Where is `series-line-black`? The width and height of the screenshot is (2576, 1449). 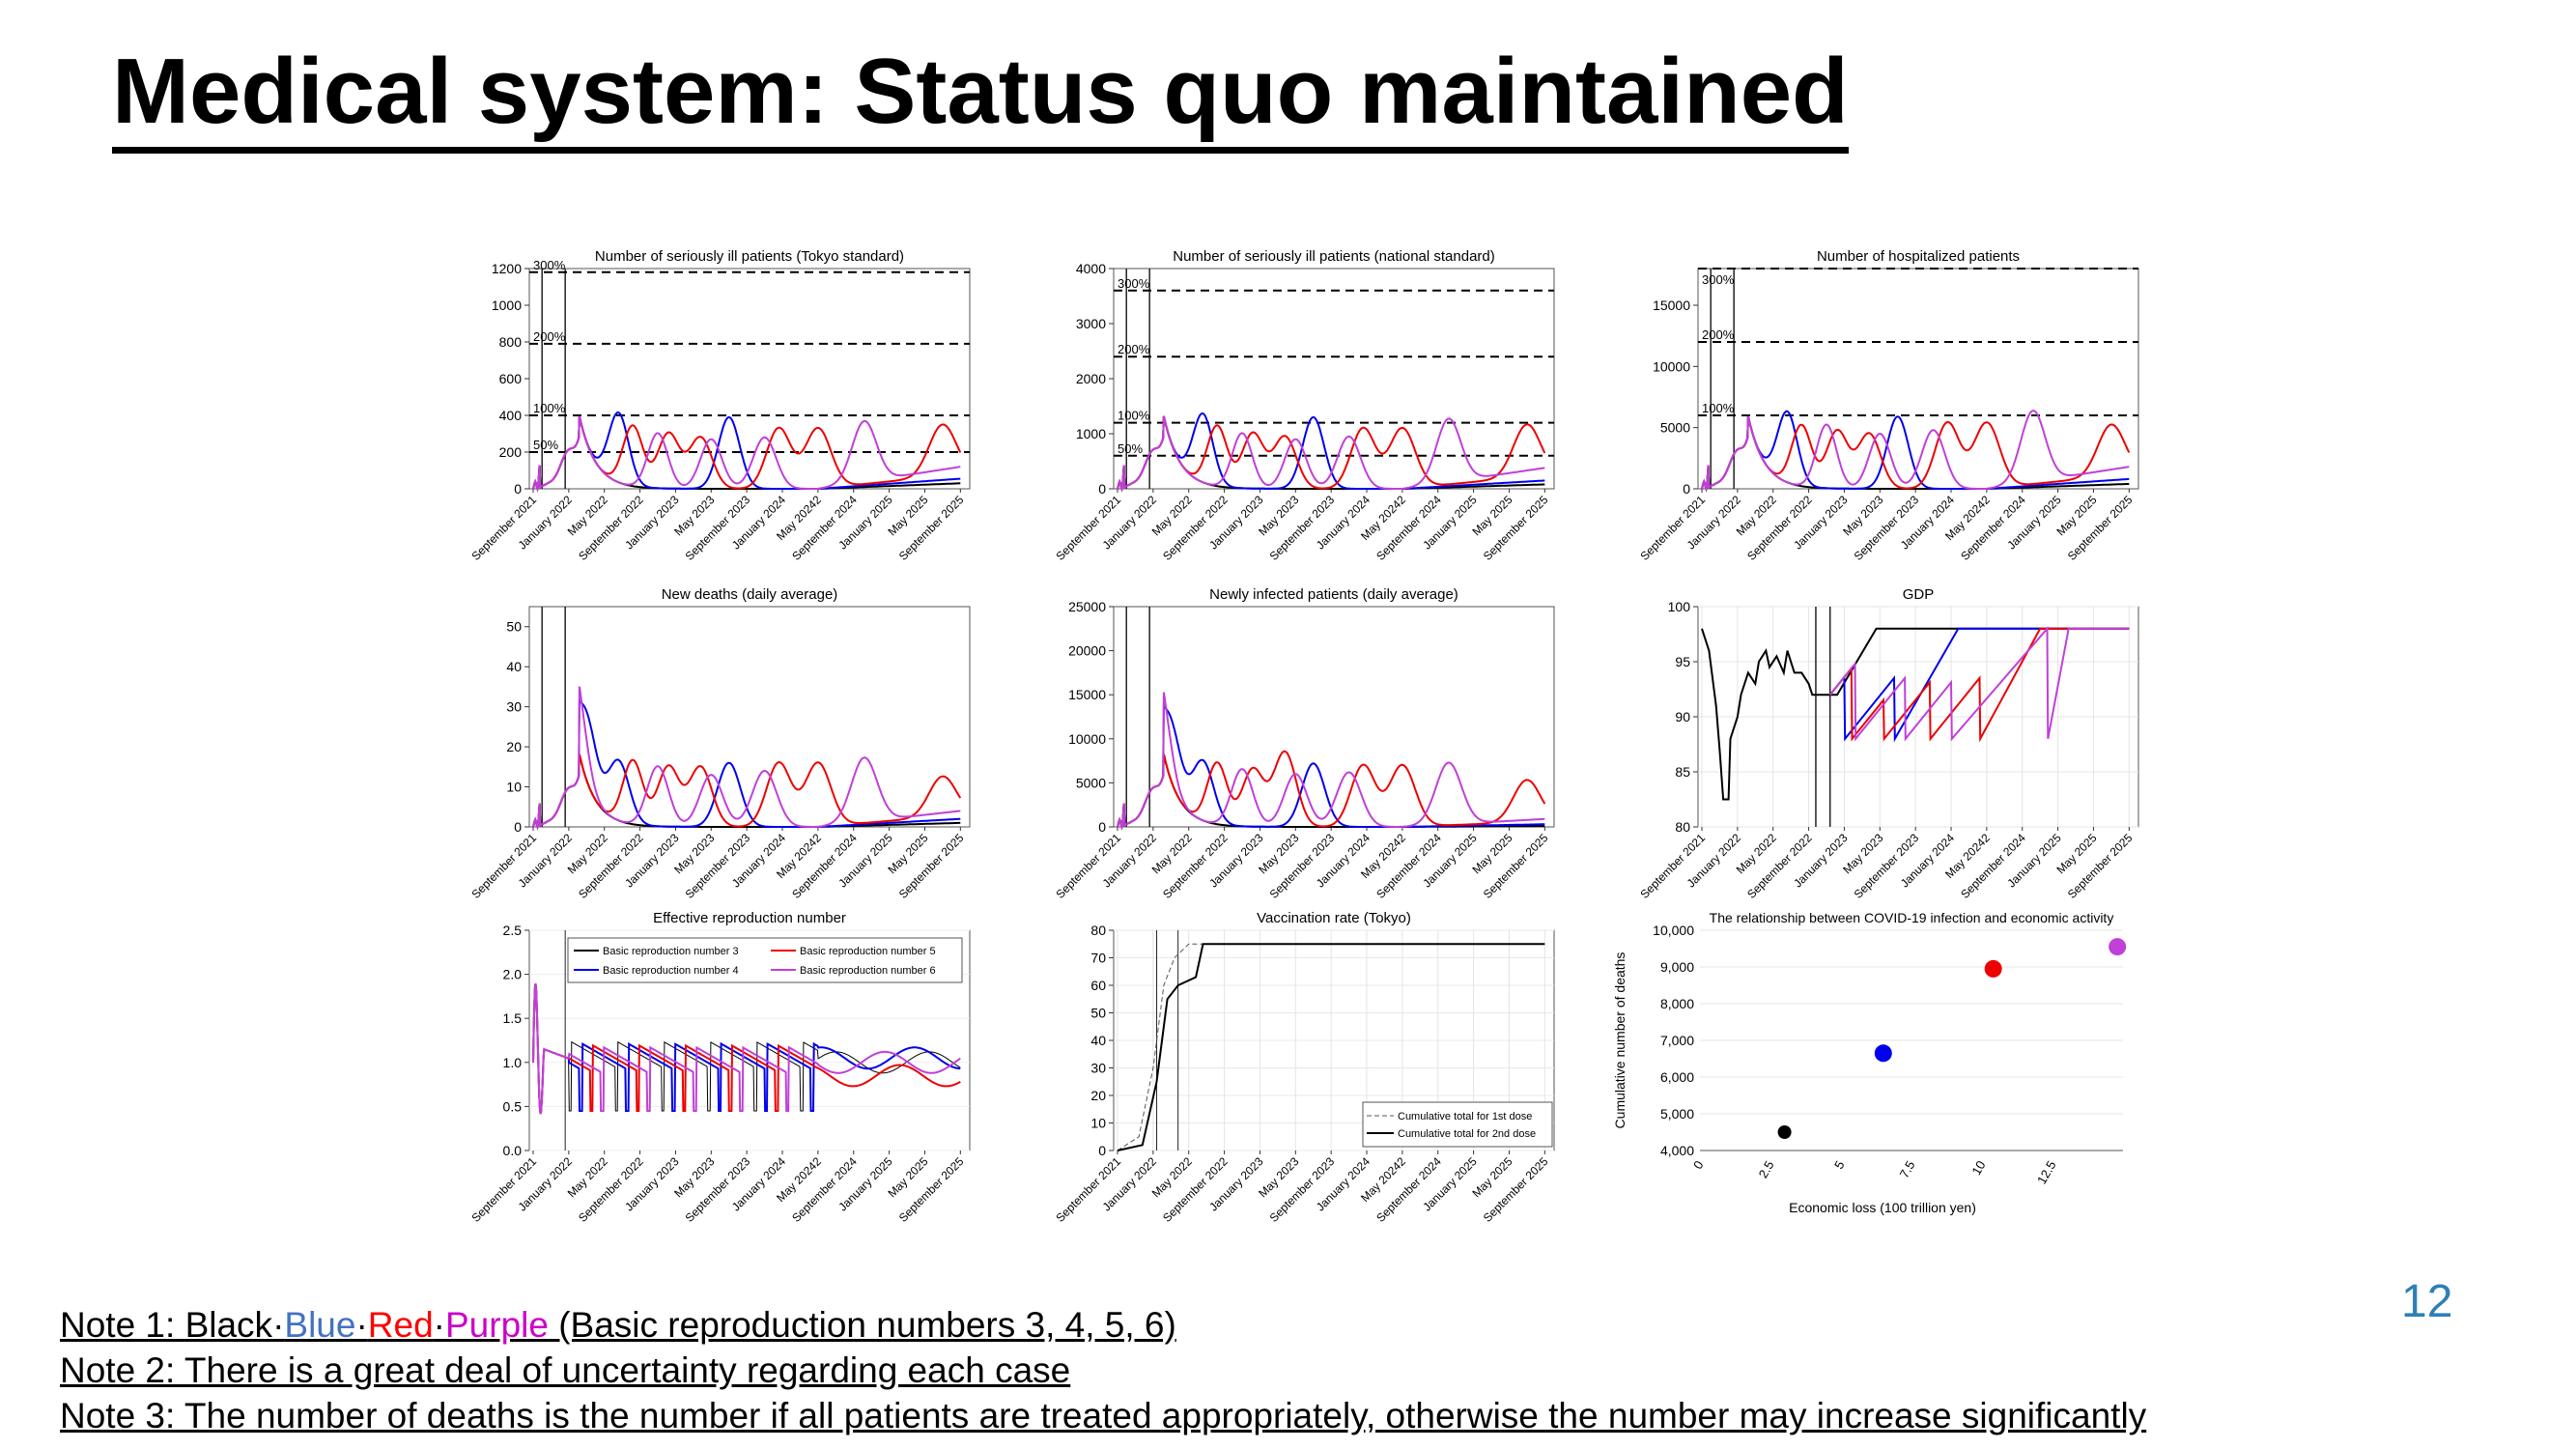 series-line-black is located at coordinates (1331, 454).